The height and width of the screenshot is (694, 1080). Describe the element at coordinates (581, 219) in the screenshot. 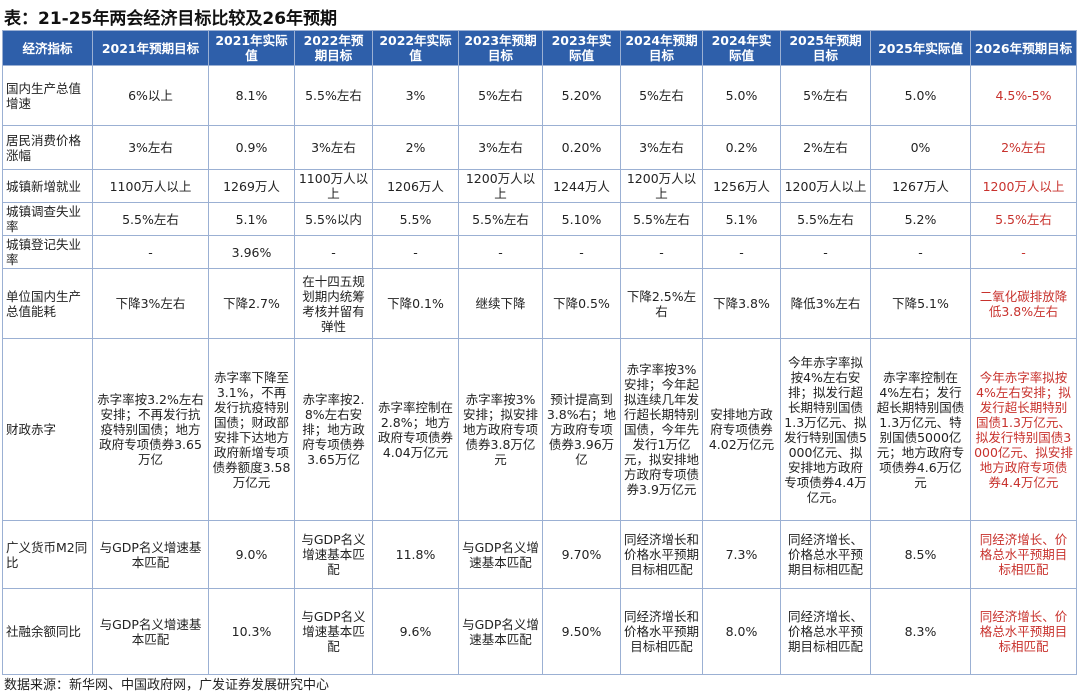

I see `table-cell: 5.10%` at that location.